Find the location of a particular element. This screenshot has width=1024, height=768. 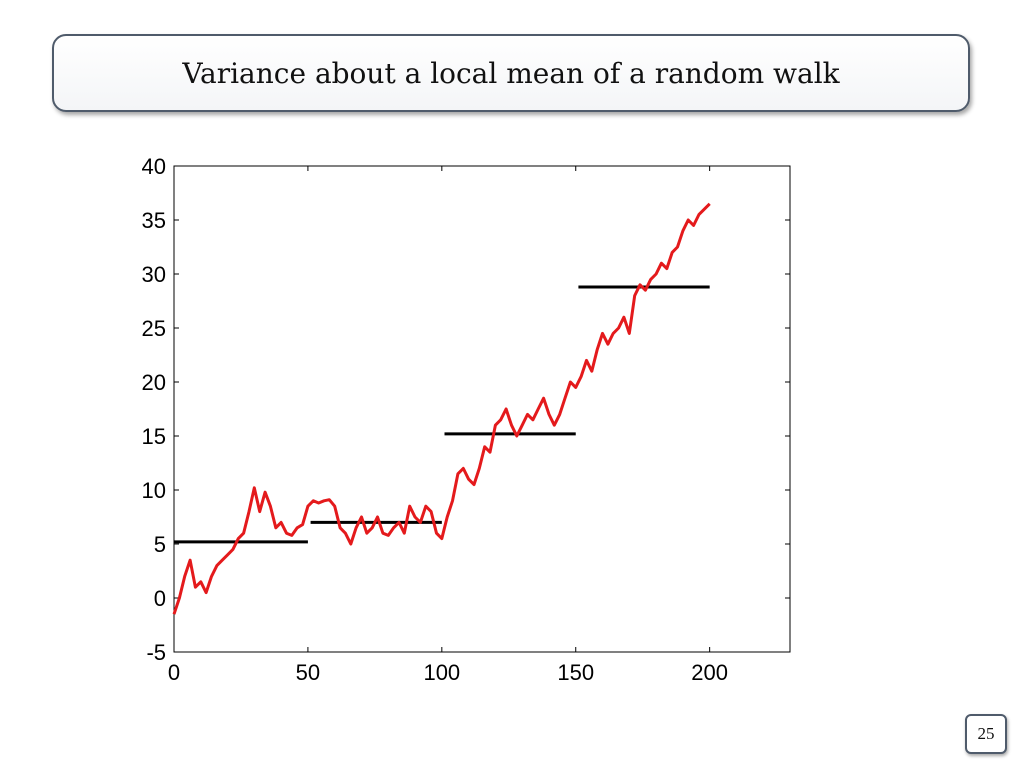

x-tick-label: 0 is located at coordinates (174, 672).